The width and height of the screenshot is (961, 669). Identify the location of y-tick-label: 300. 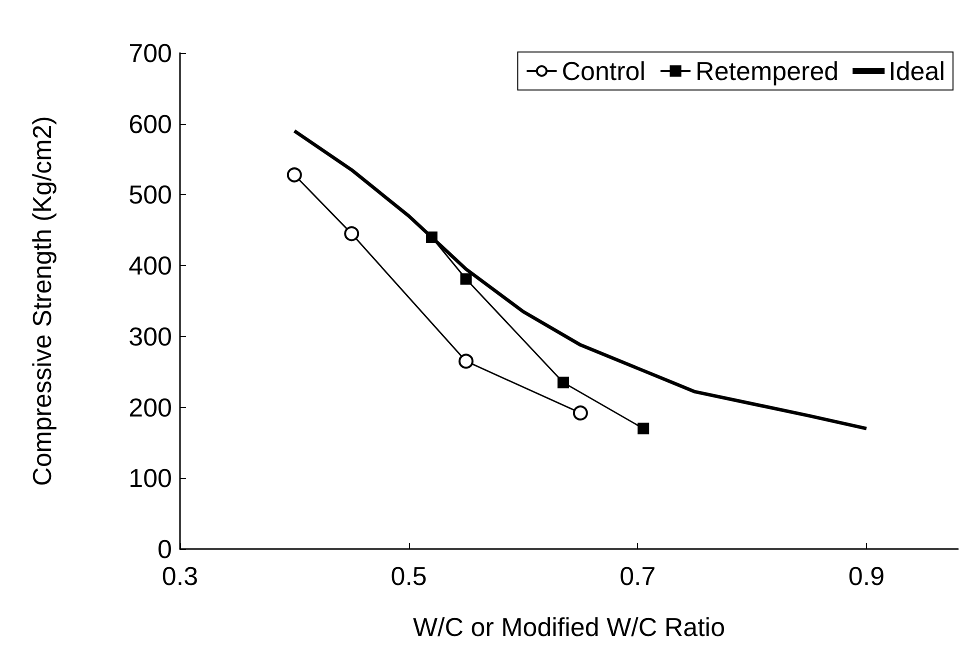
(150, 336).